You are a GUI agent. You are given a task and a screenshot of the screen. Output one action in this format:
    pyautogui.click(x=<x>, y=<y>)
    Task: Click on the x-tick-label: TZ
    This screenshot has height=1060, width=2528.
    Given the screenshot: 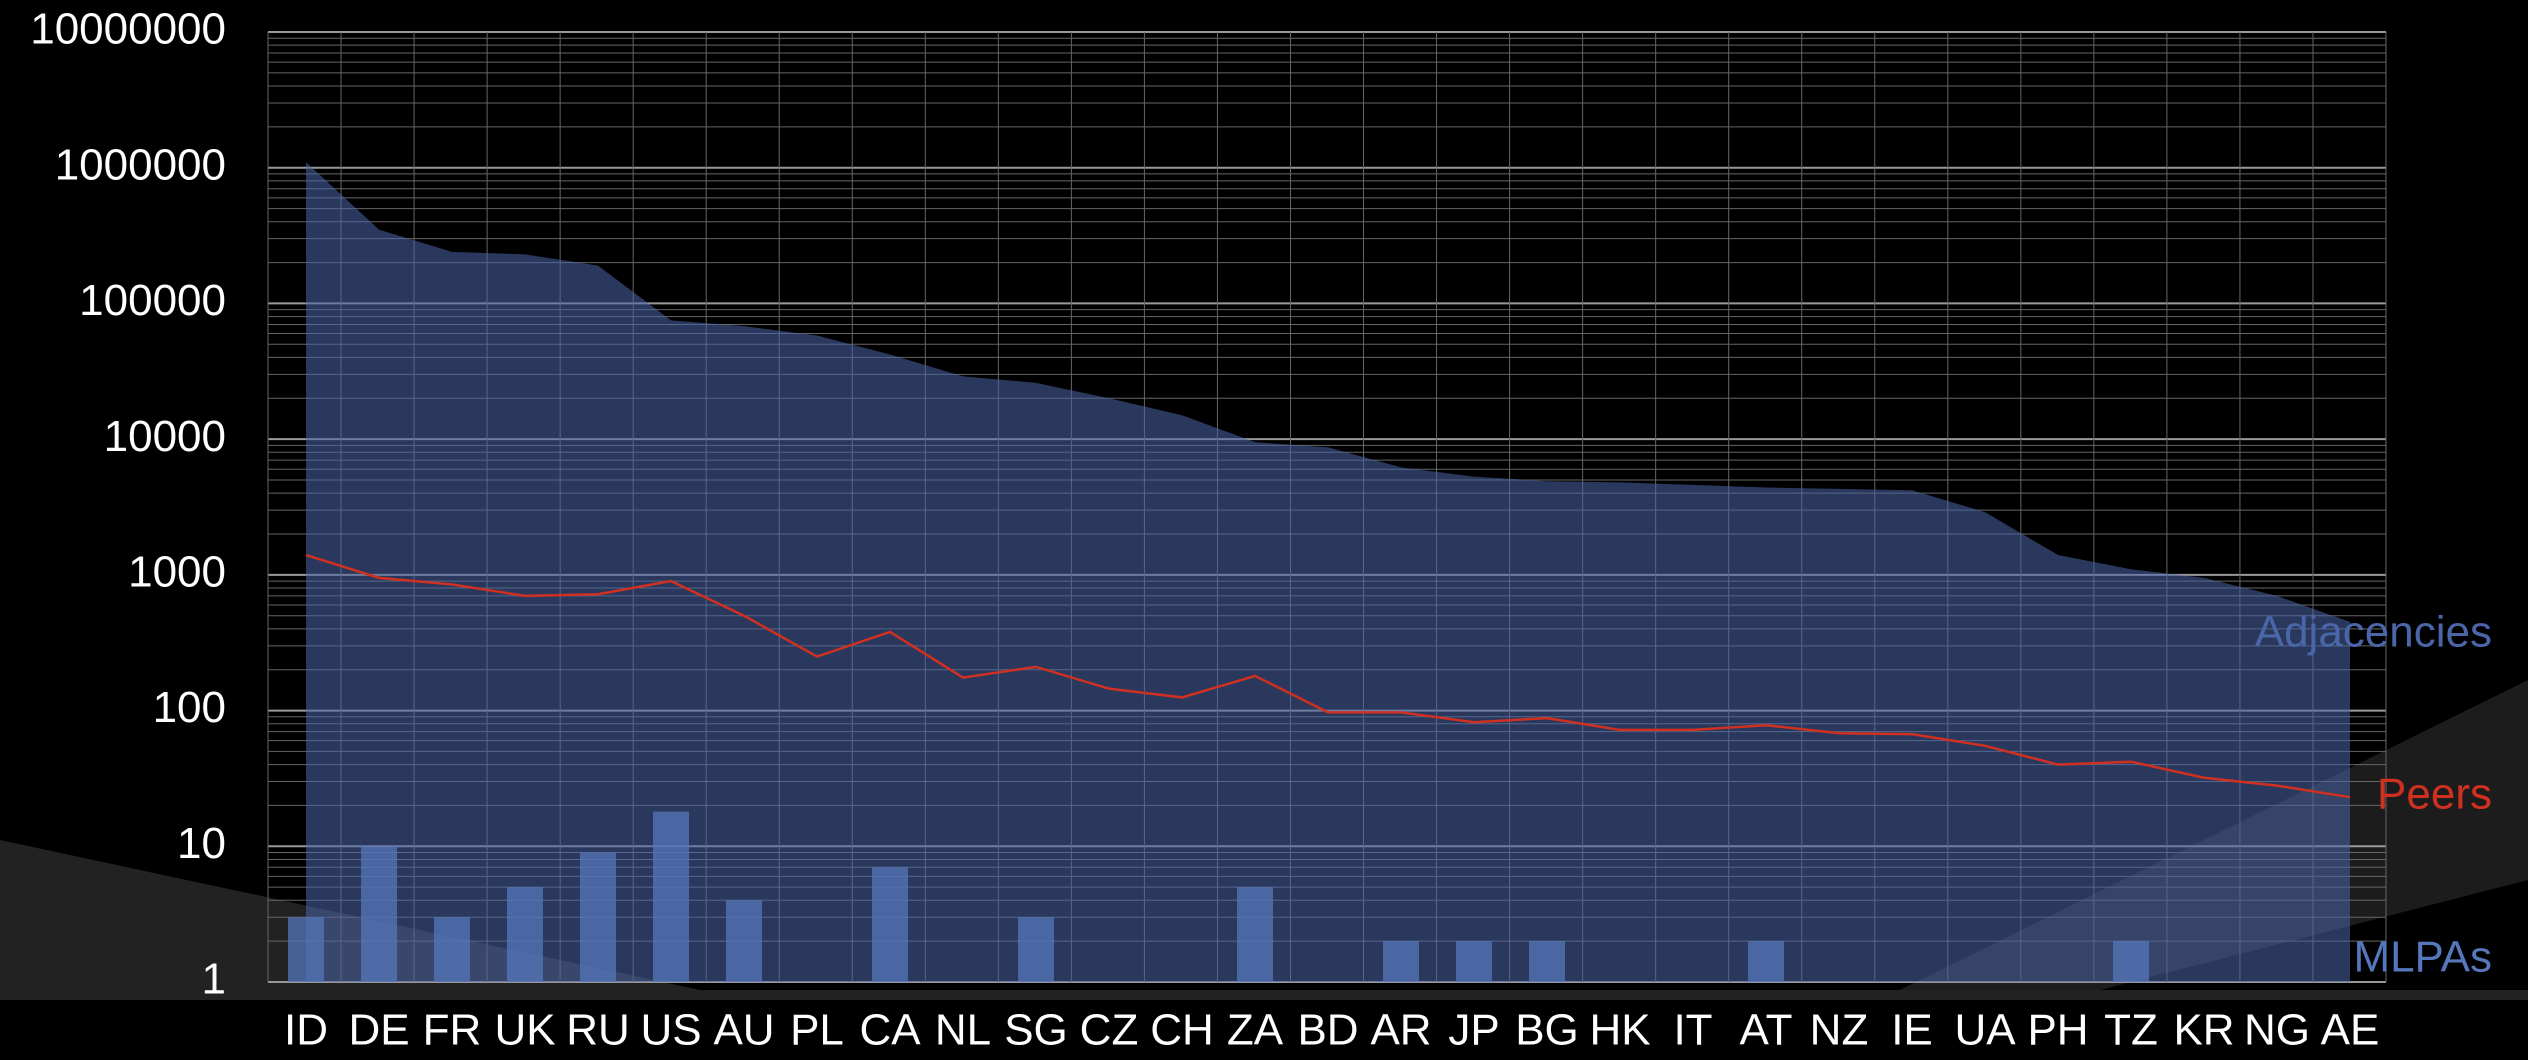 What is the action you would take?
    pyautogui.click(x=2131, y=1030)
    